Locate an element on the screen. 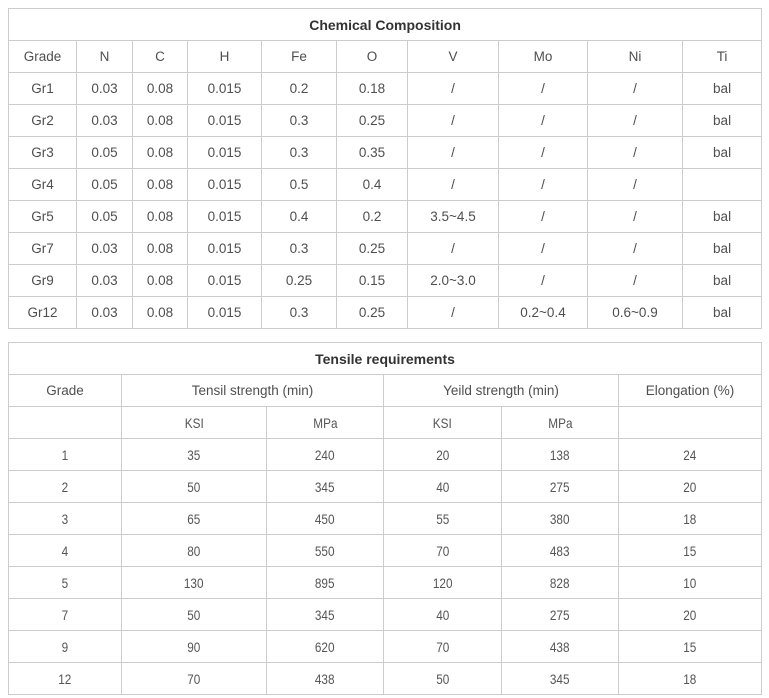 The image size is (769, 698). table-cell: 10 is located at coordinates (690, 582).